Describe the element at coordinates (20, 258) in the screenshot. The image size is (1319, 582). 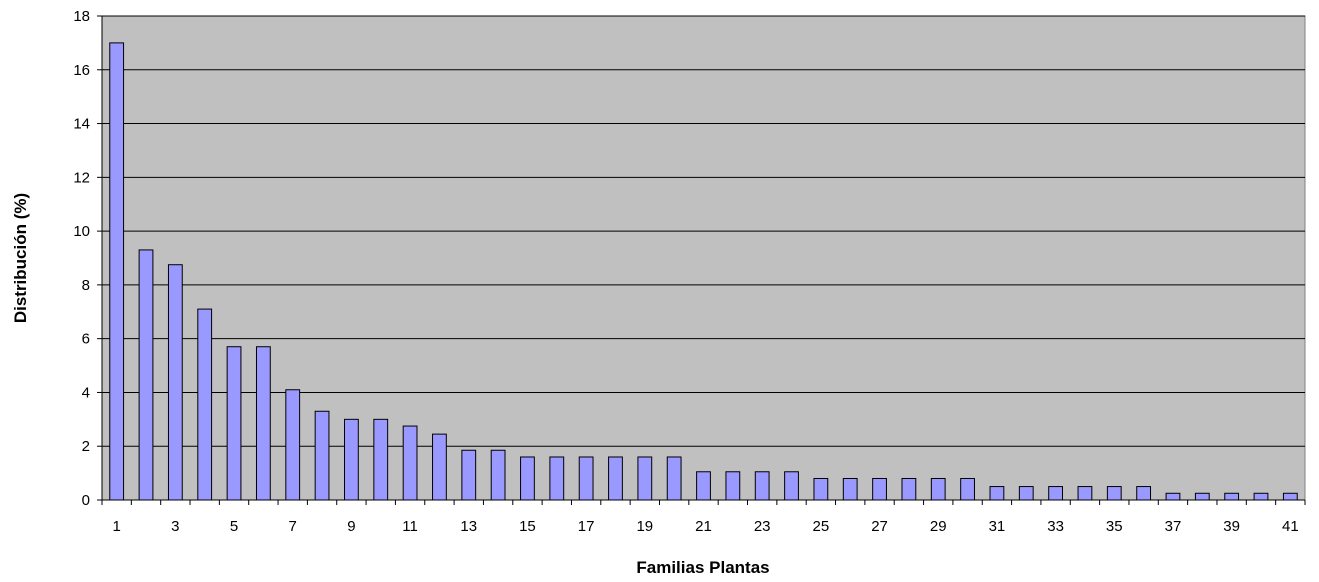
I see `y-axis-title: Distribución (%)` at that location.